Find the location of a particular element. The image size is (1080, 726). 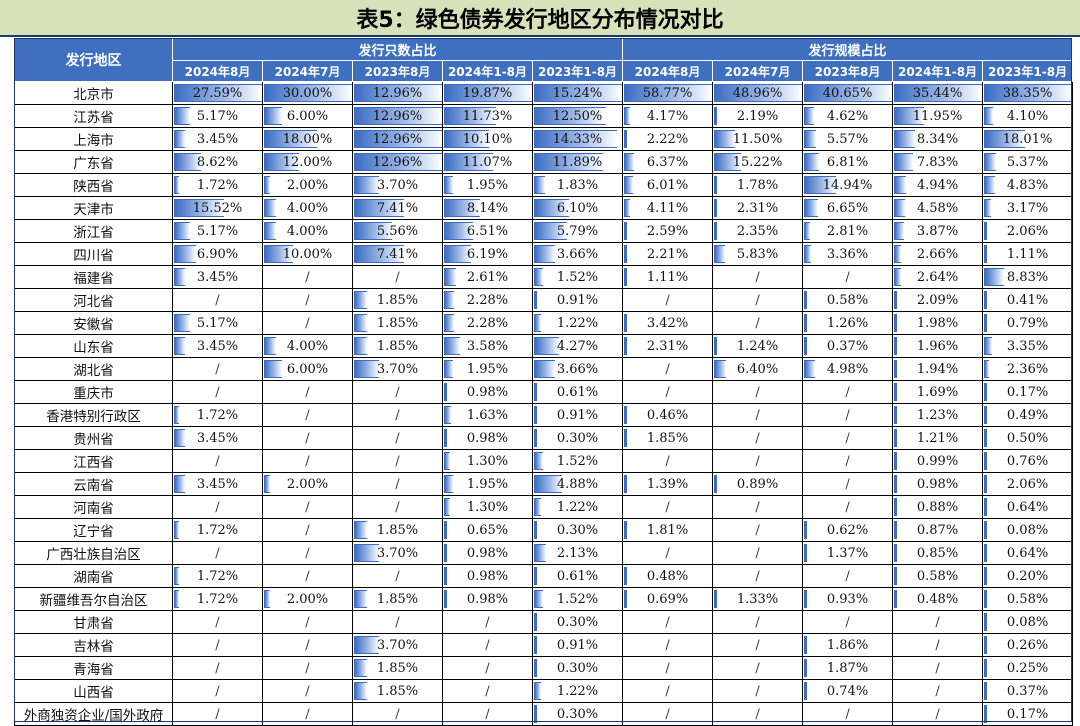

share-value: 2.61% is located at coordinates (487, 277).